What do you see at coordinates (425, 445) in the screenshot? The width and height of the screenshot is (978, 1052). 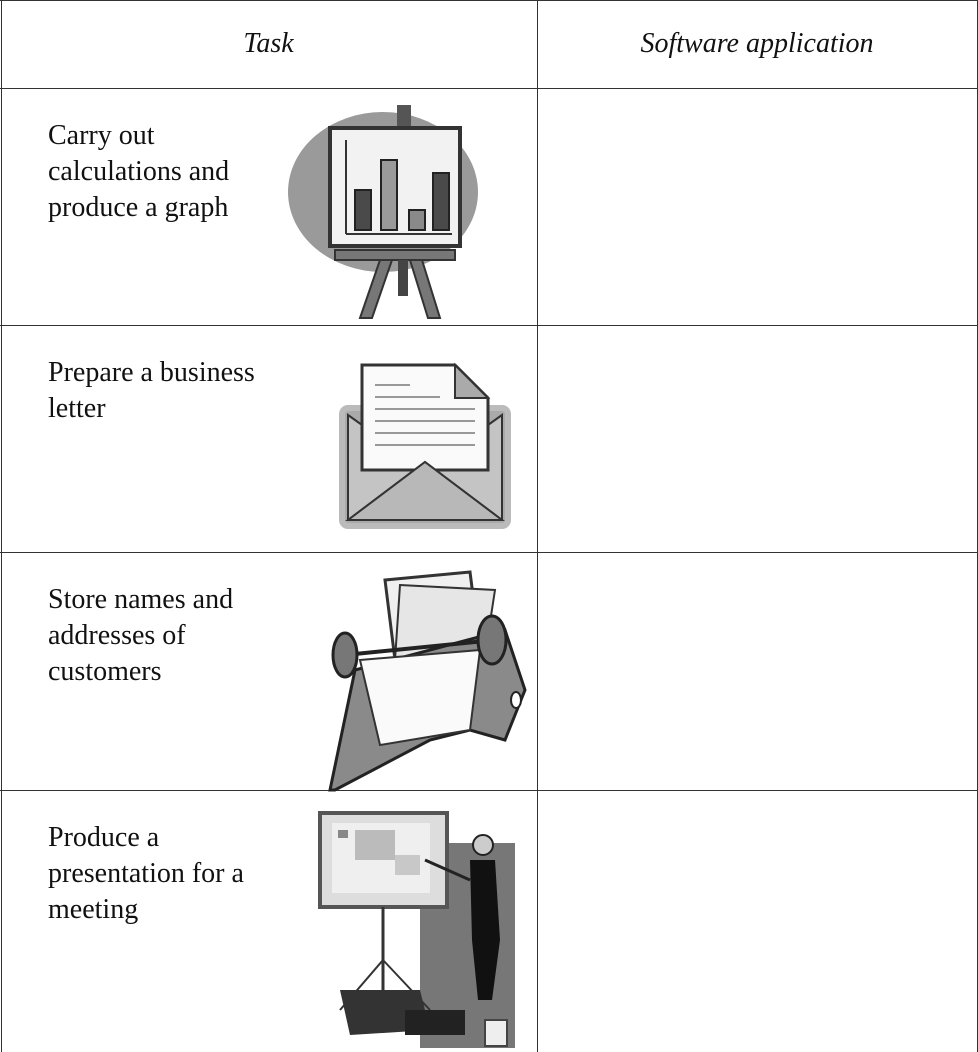 I see `letter-icon` at bounding box center [425, 445].